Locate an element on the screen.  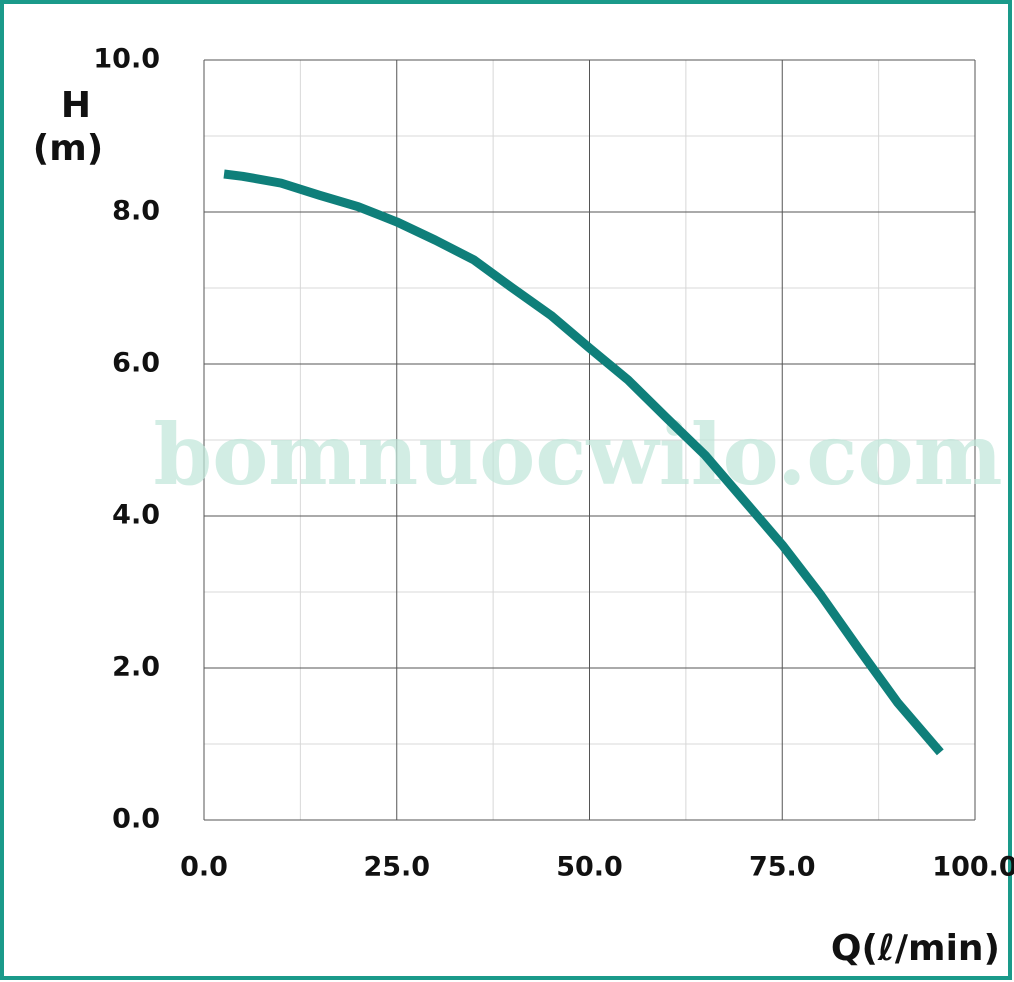
y-tick-label: 0.0 is located at coordinates (136, 819).